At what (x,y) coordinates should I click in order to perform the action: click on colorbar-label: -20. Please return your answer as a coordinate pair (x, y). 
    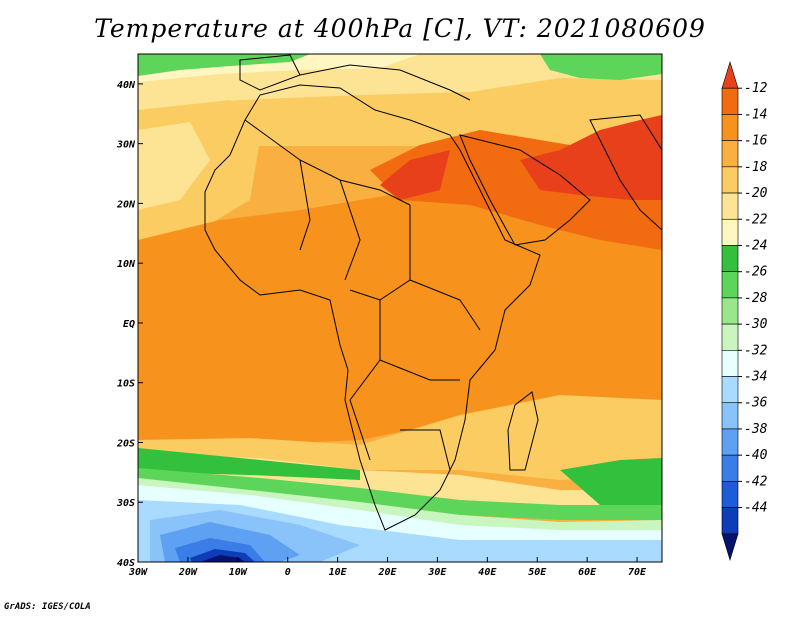
    Looking at the image, I should click on (756, 193).